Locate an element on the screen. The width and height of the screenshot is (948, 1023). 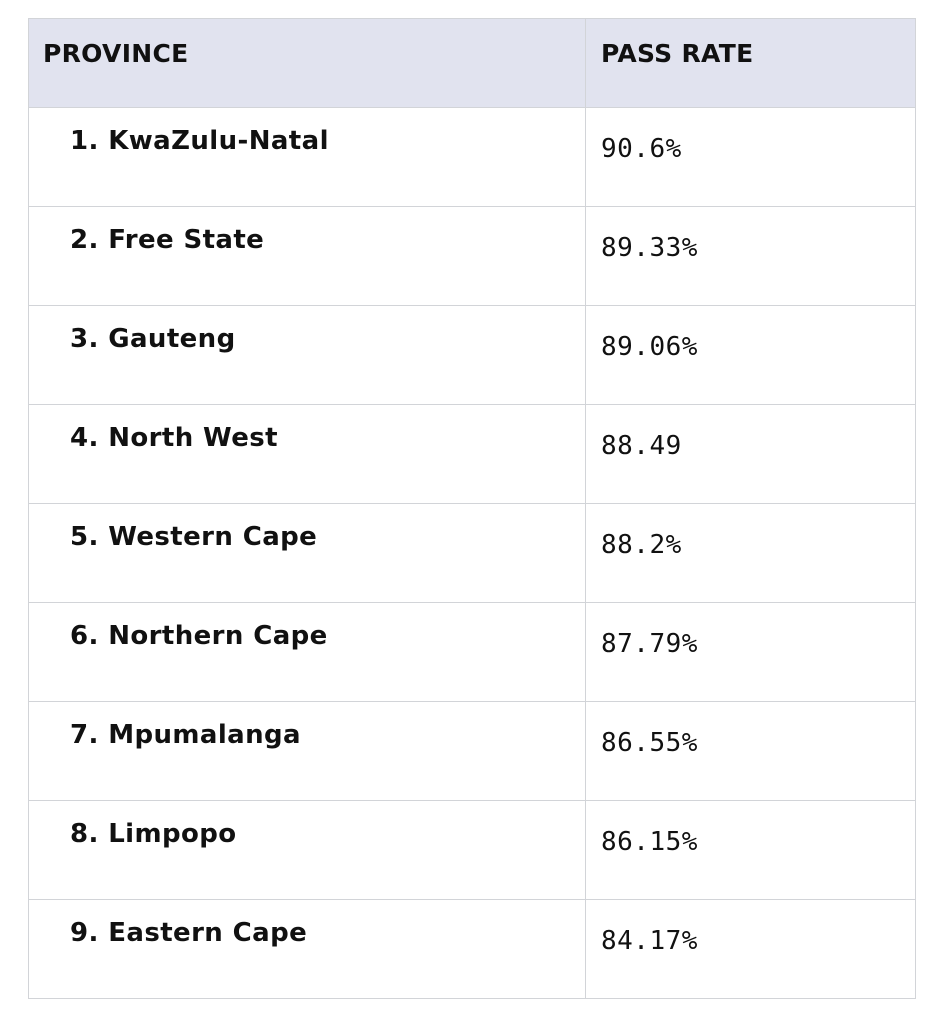
province-name: 5. Western Cape is located at coordinates (194, 537).